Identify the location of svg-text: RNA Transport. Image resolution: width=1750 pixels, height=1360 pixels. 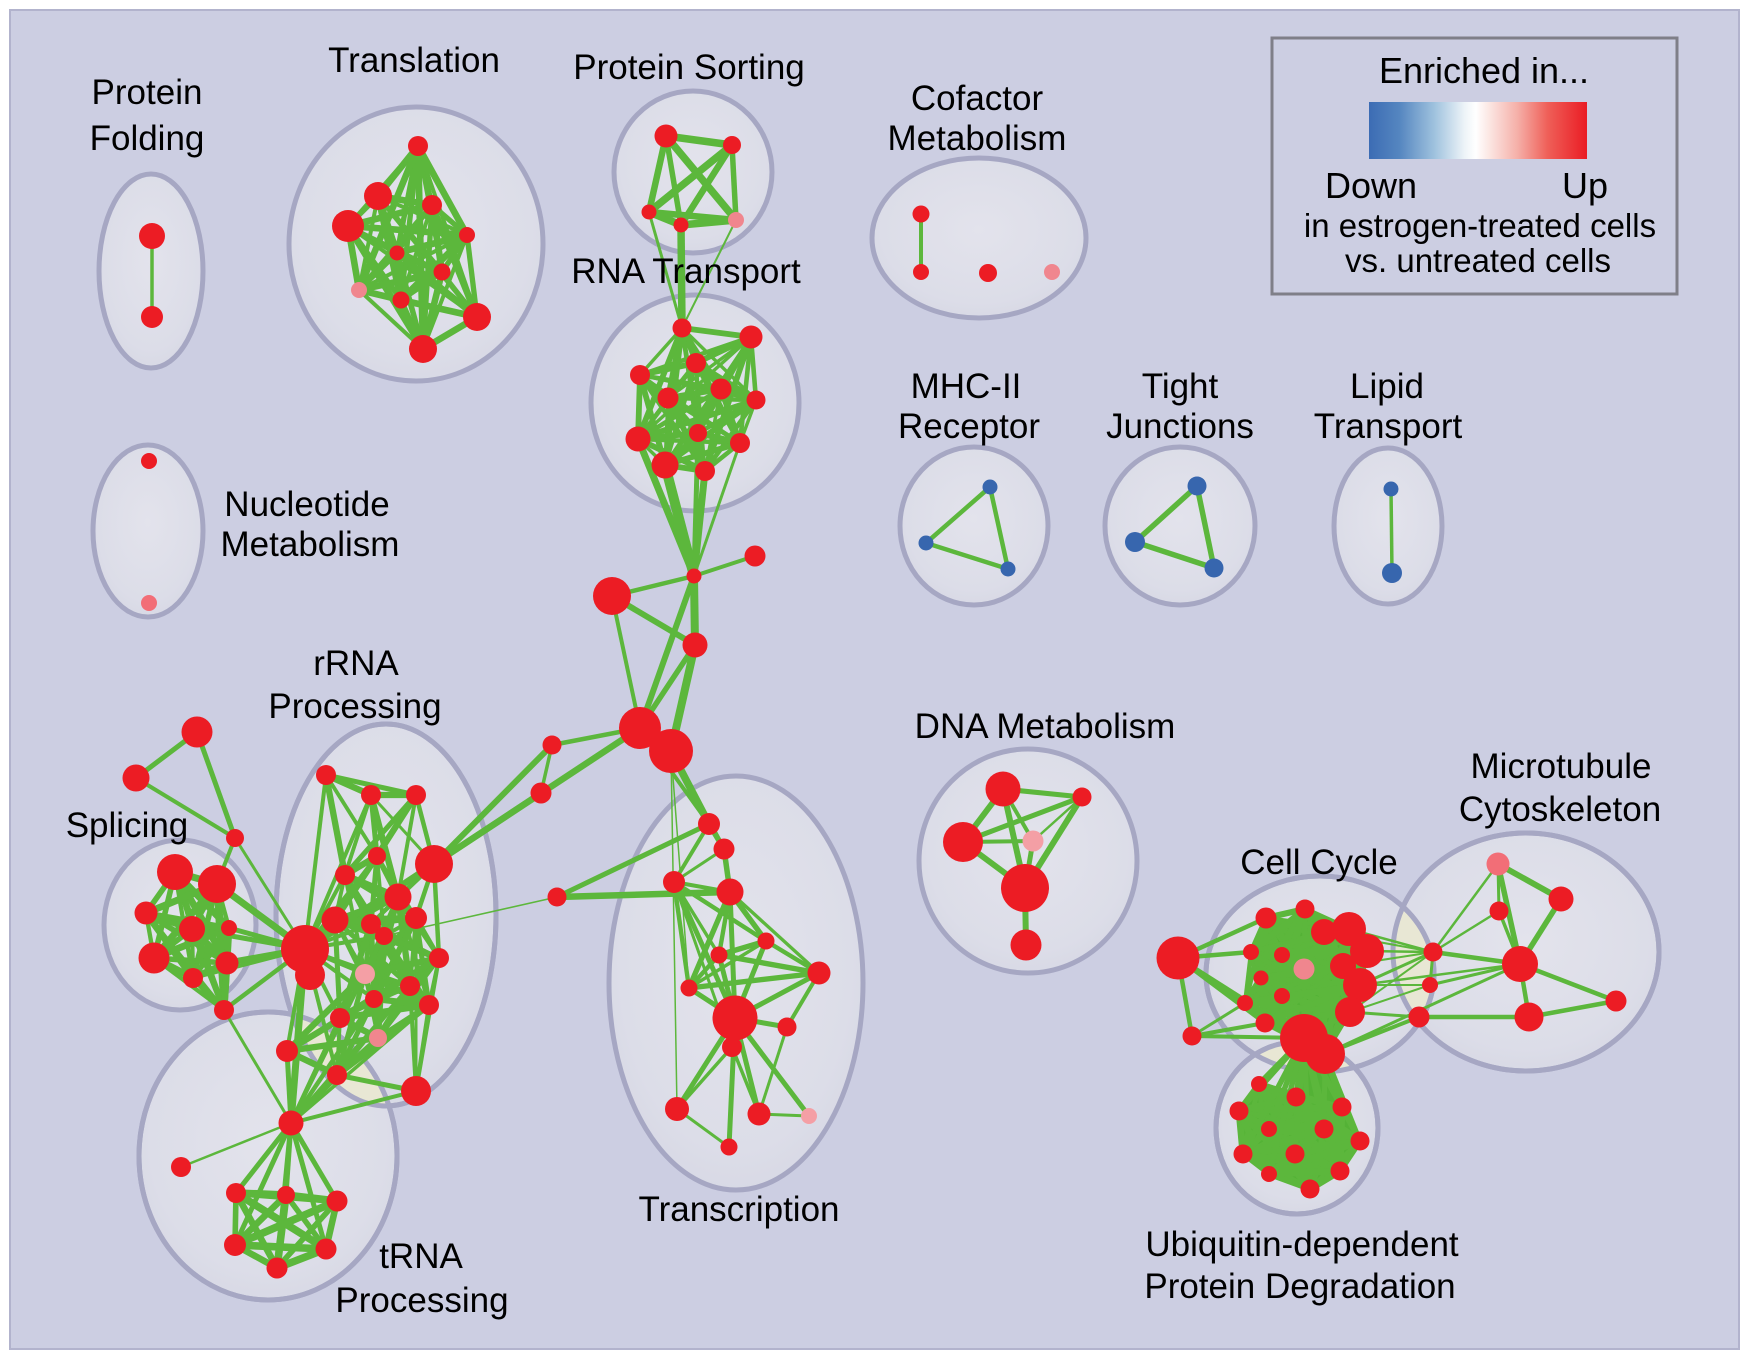
(686, 271).